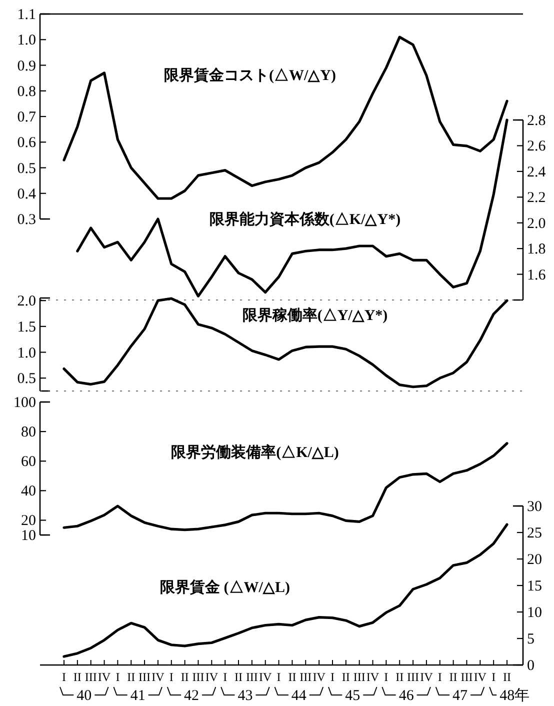 The height and width of the screenshot is (706, 554). Describe the element at coordinates (534, 586) in the screenshot. I see `y2-tick-label: 15` at that location.